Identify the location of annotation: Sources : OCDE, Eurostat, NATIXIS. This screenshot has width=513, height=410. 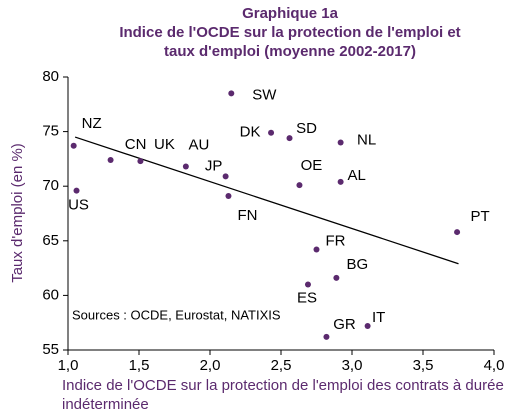
(176, 314).